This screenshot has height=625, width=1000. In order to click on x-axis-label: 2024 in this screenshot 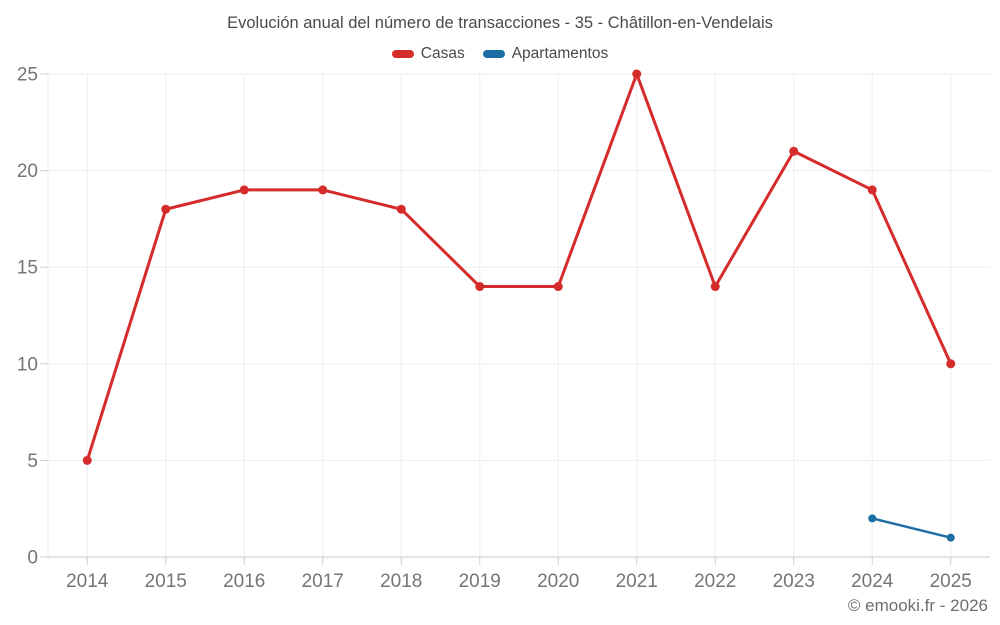, I will do `click(872, 581)`.